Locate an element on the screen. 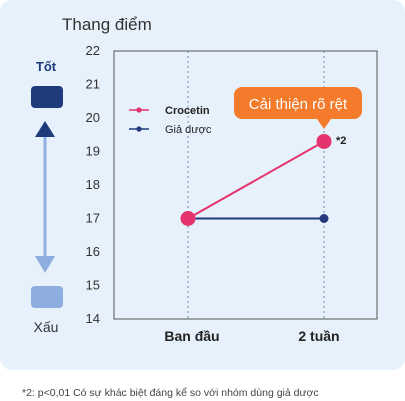 The image size is (405, 401). y-tick-label: 15 is located at coordinates (93, 285).